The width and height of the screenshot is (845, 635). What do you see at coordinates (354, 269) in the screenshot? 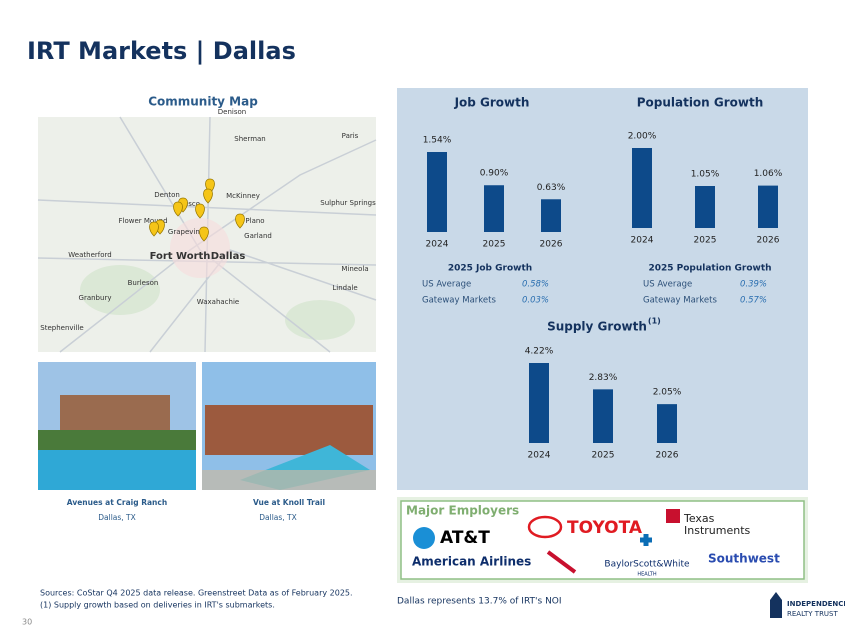
I see `map-label: Mineola` at bounding box center [354, 269].